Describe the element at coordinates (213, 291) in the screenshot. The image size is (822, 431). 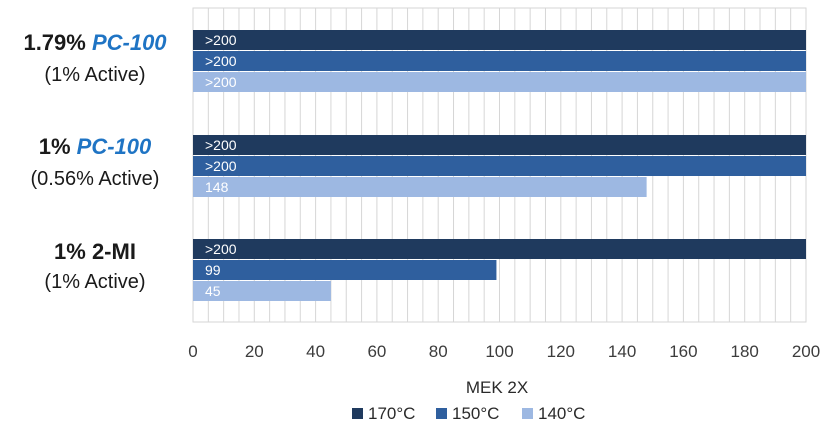
I see `bar-value-label: 45` at that location.